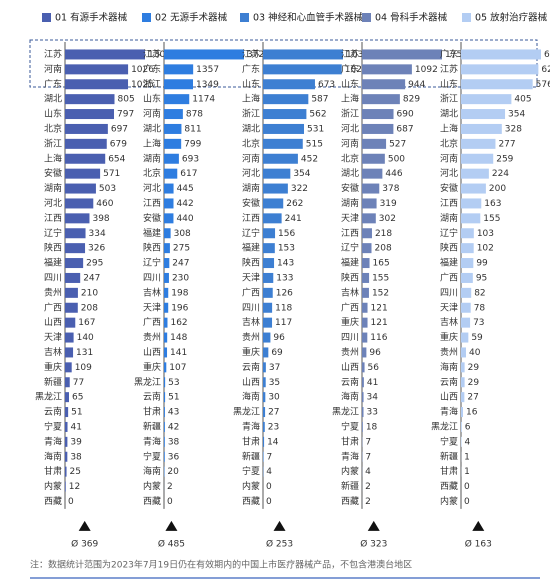 The image size is (550, 588). Describe the element at coordinates (173, 398) in the screenshot. I see `value-label: 51` at that location.